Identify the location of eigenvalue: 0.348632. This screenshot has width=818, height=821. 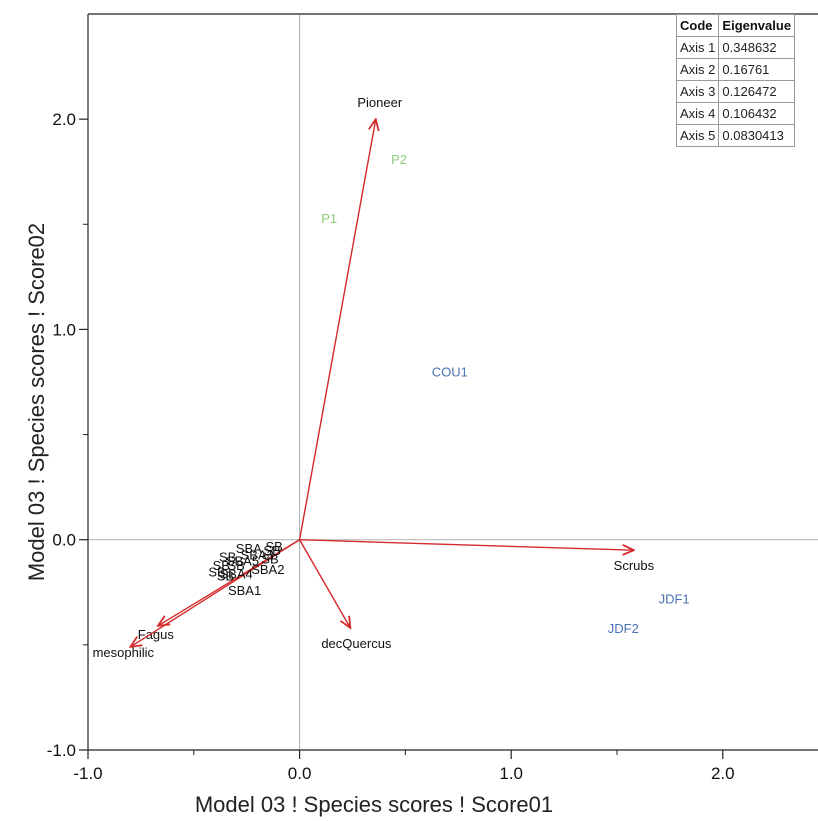
(757, 47).